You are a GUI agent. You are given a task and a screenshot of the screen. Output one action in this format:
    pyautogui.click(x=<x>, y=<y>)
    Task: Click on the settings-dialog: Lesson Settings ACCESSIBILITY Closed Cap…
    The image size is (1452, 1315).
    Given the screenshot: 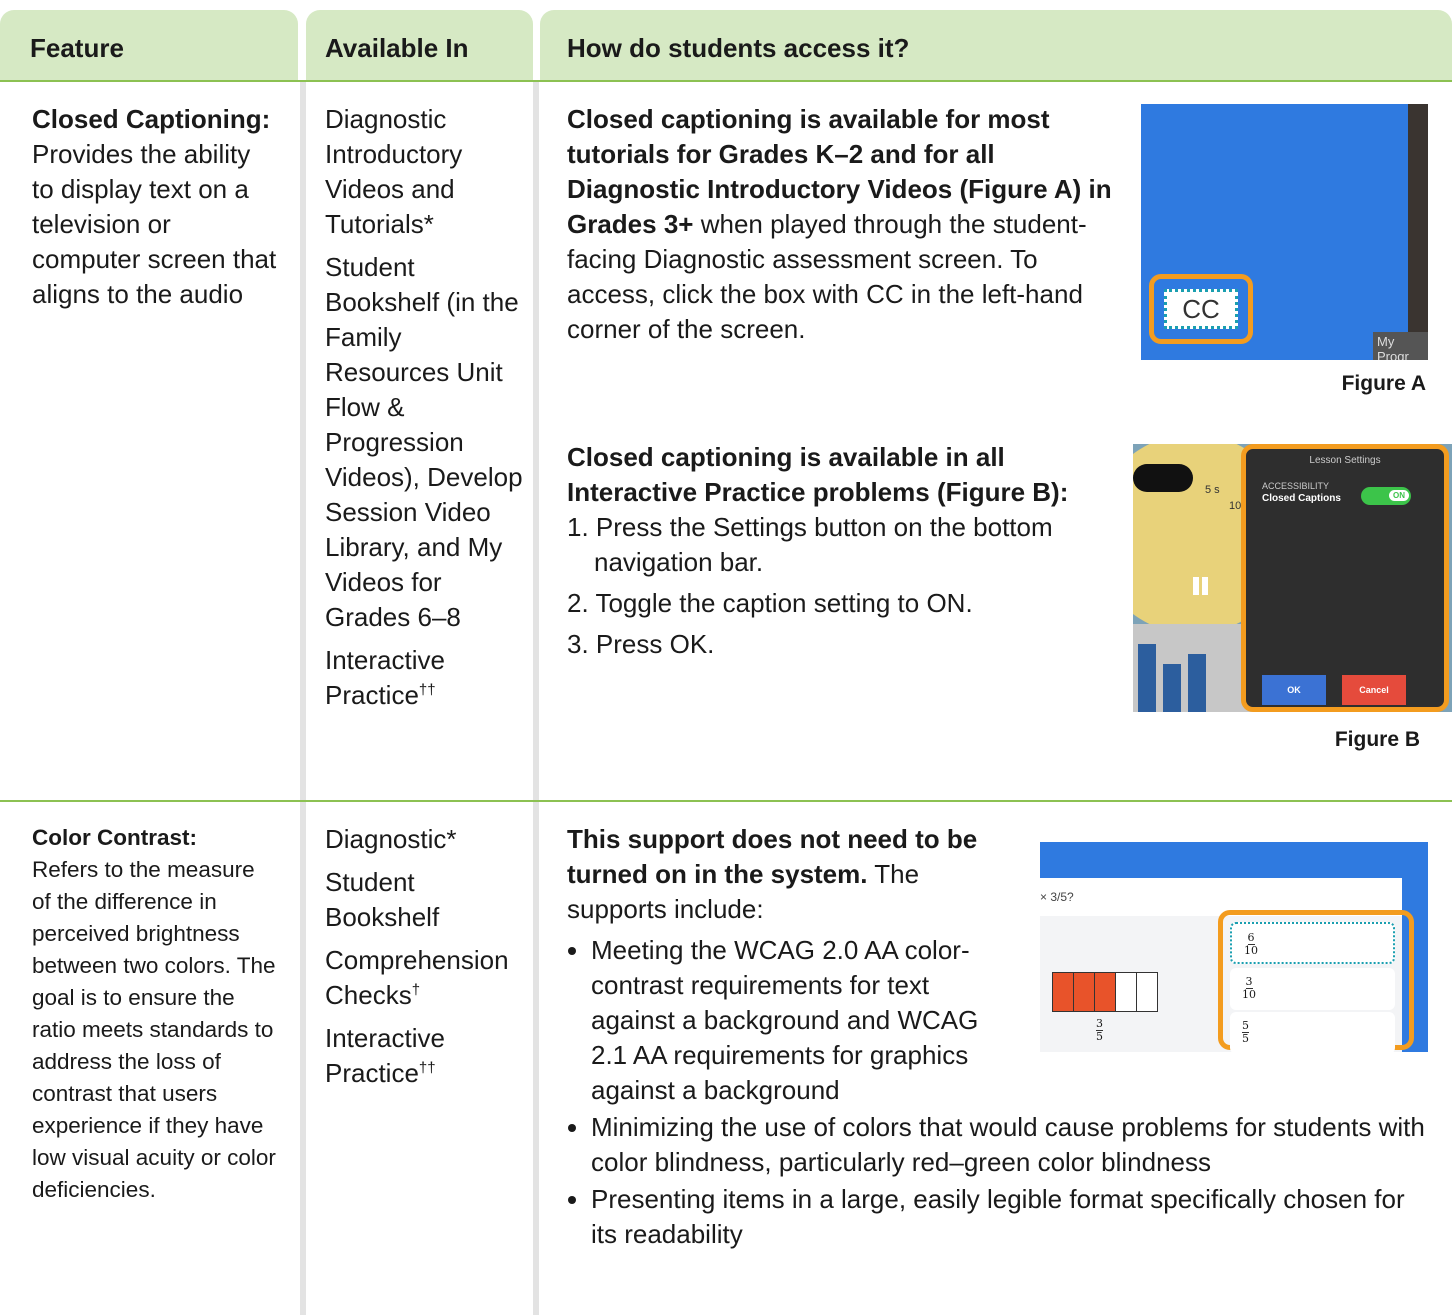 What is the action you would take?
    pyautogui.click(x=1345, y=578)
    